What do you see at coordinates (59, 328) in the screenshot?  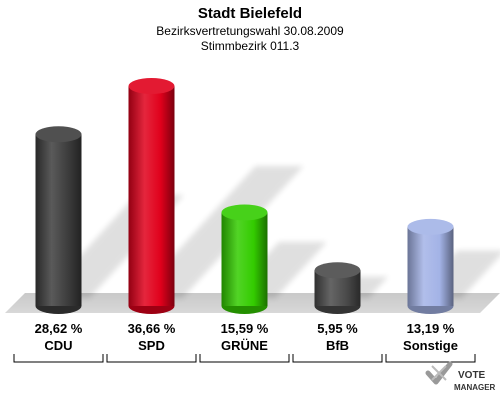 I see `value-label-cdu: 28,62 %` at bounding box center [59, 328].